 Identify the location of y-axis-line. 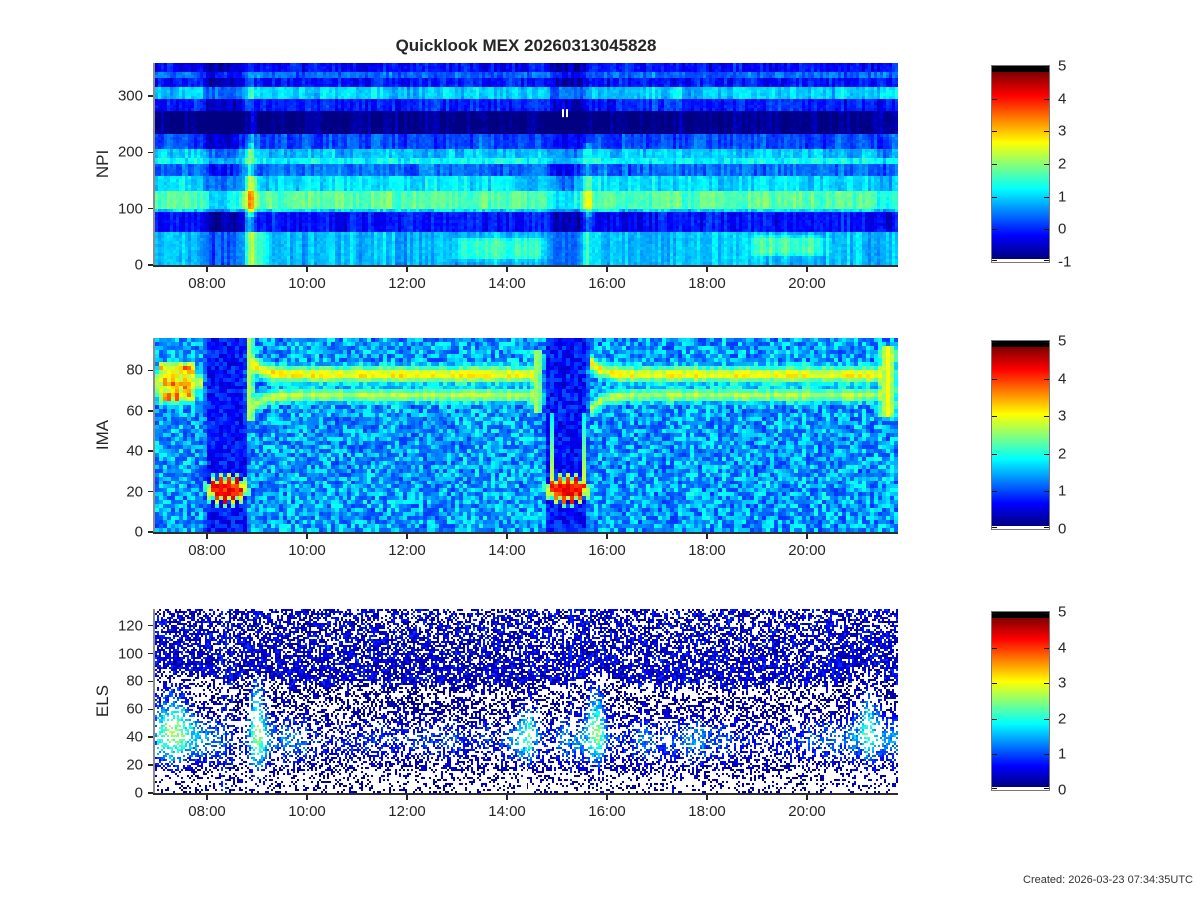
(154, 435).